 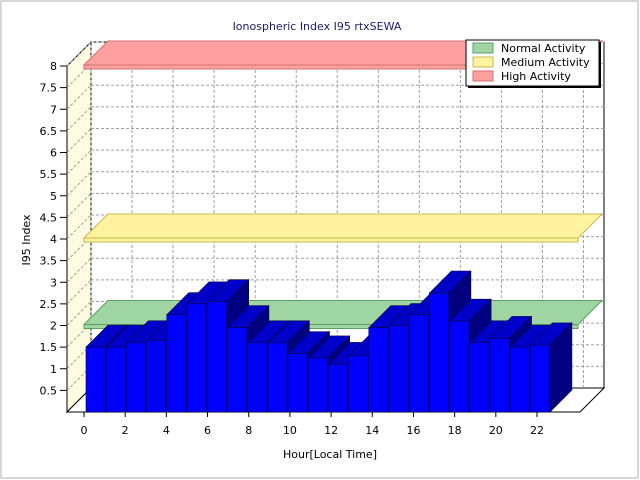 I want to click on x-tick-label: 22, so click(x=537, y=430).